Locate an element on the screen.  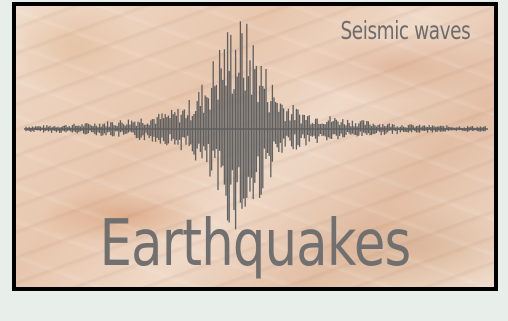
title: Earthquakes is located at coordinates (255, 244).